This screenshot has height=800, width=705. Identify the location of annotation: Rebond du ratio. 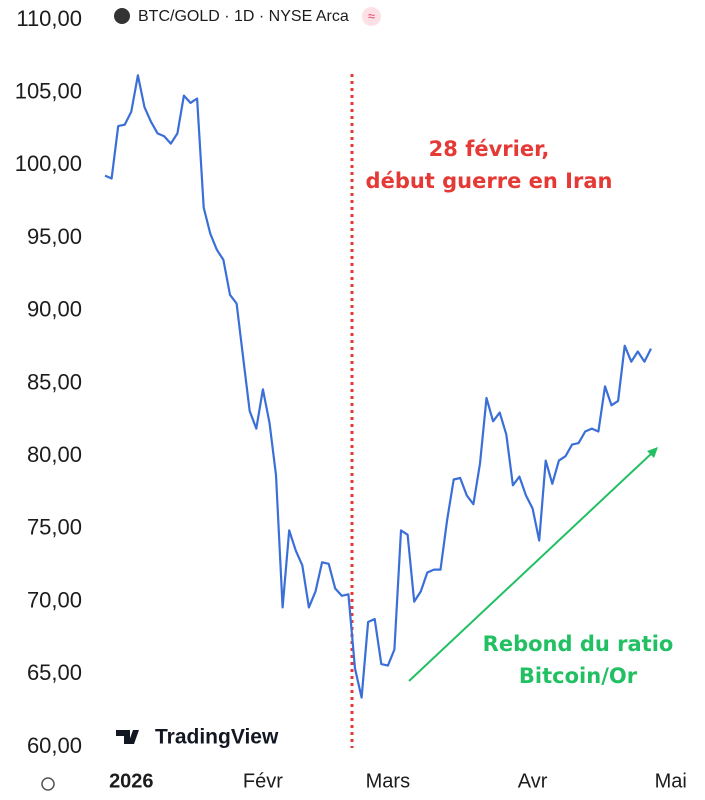
(578, 644).